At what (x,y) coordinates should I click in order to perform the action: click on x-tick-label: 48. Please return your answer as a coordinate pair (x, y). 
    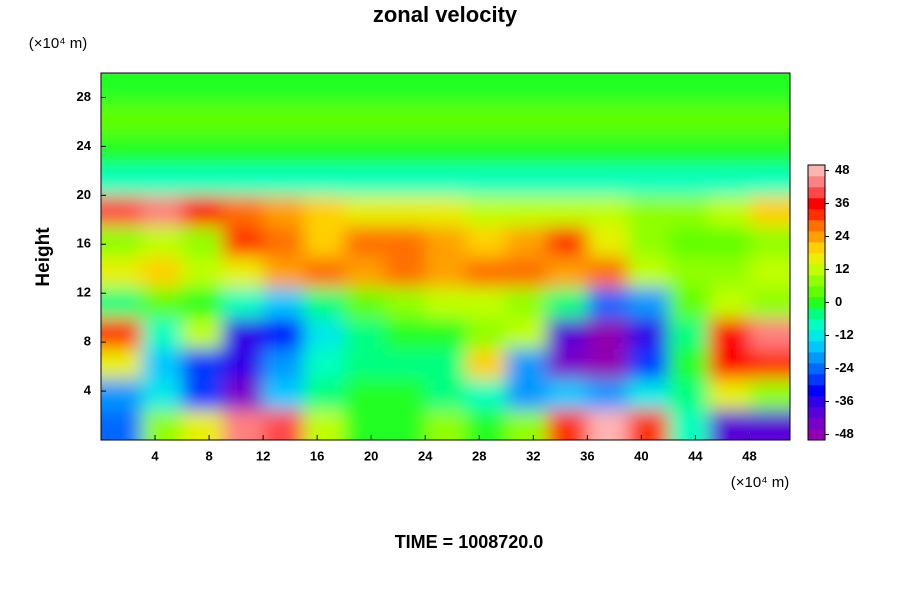
    Looking at the image, I should click on (749, 455).